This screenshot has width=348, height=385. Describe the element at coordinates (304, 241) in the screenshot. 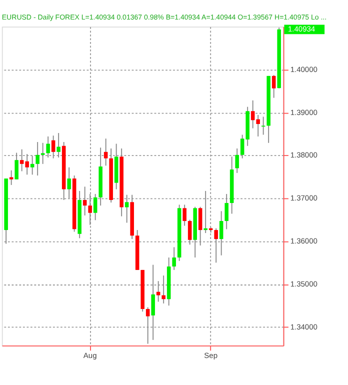

I see `y-tick-label: 1.36000` at that location.